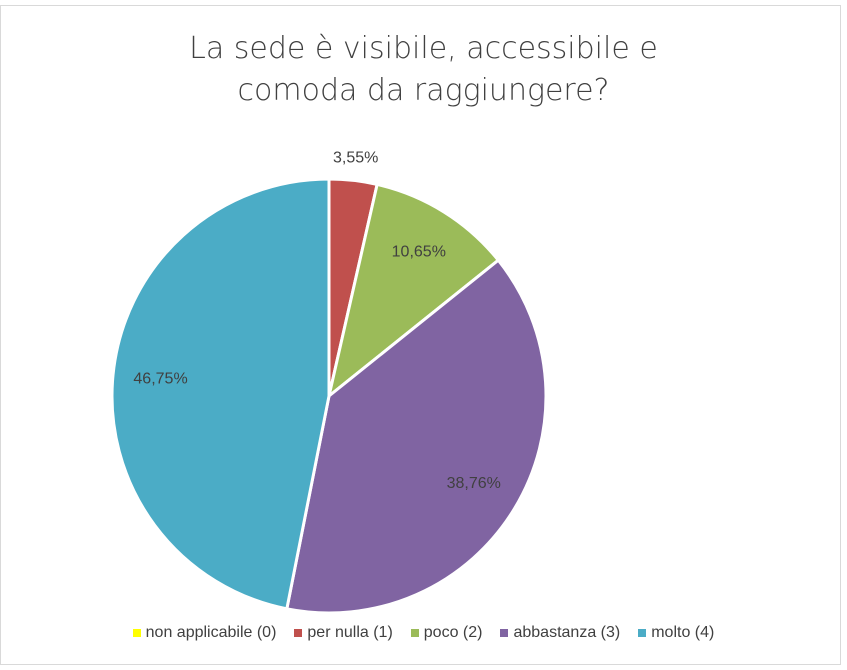  I want to click on pie-slice, so click(413, 291).